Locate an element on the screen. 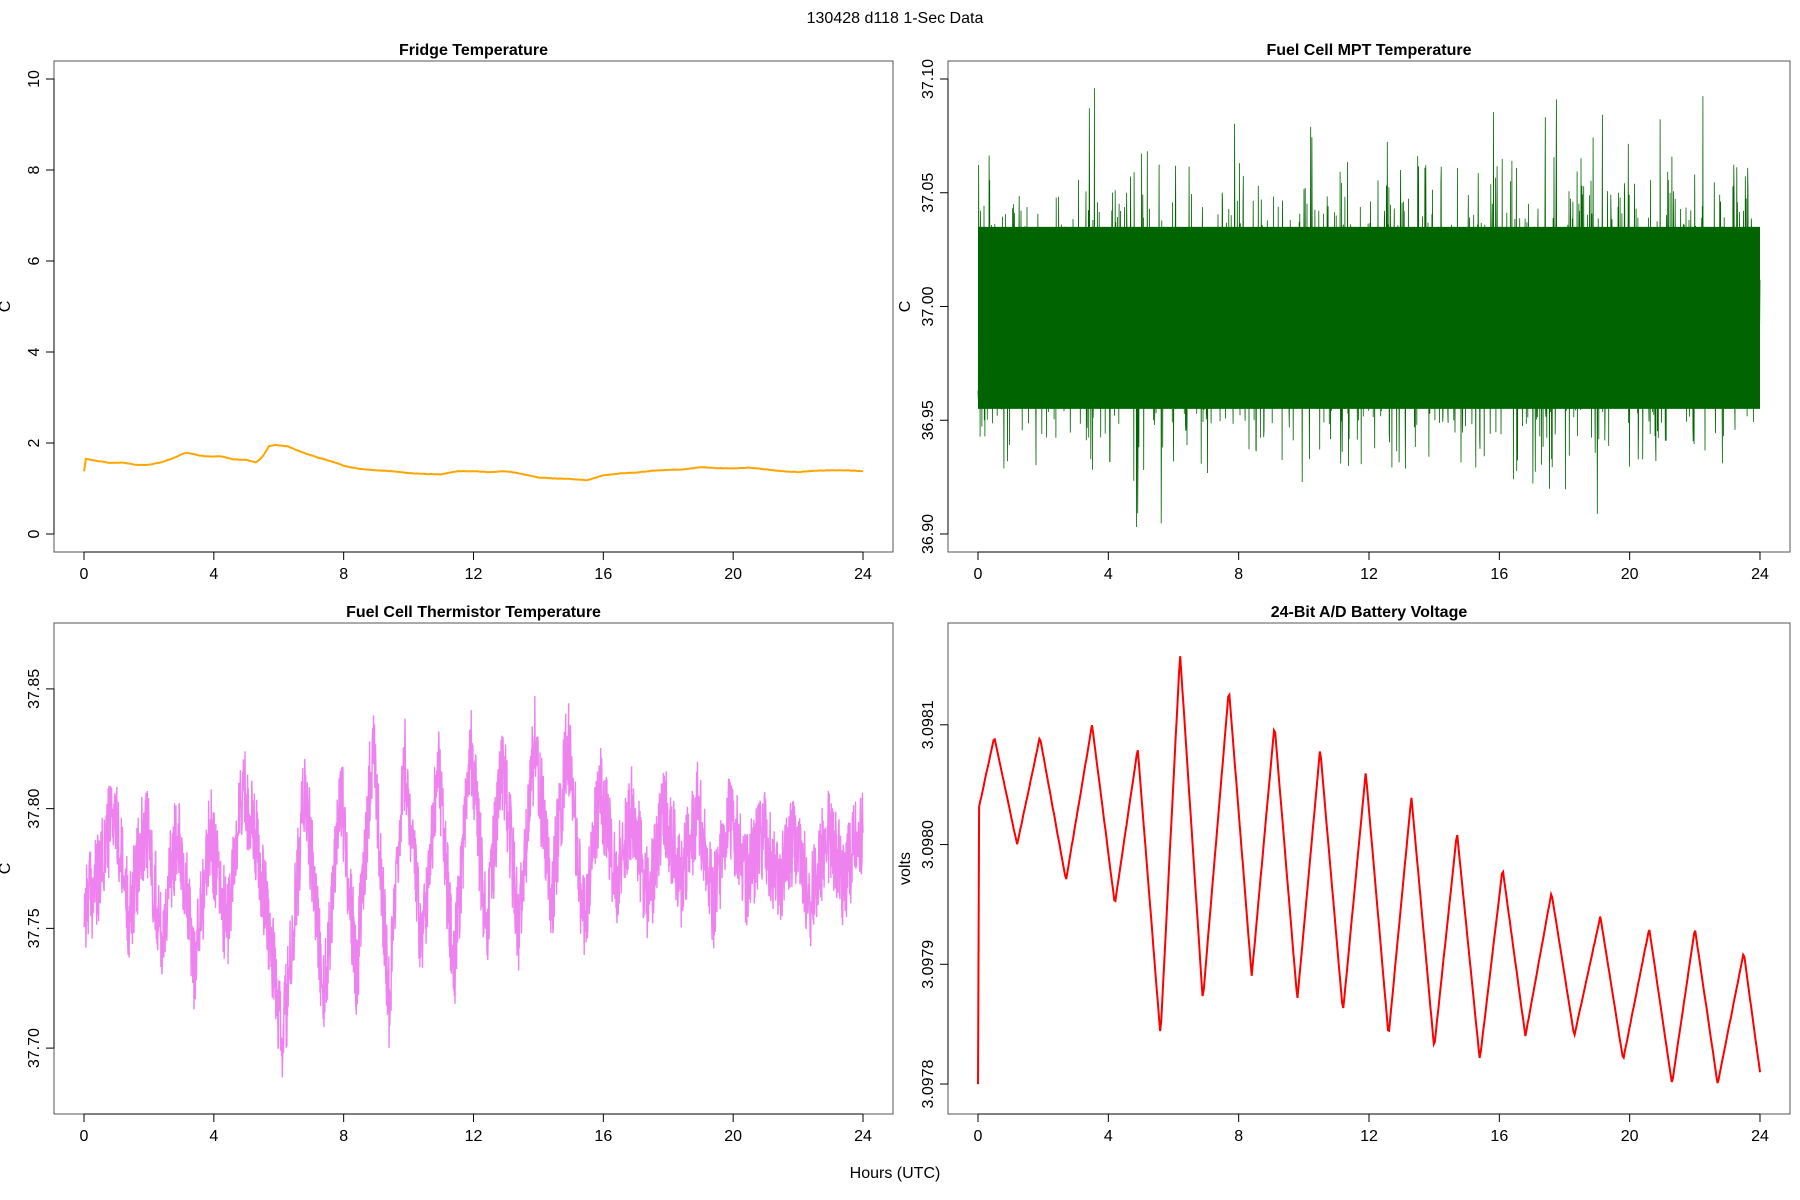 The width and height of the screenshot is (1800, 1200). y-tick-label: 3.0980 is located at coordinates (928, 844).